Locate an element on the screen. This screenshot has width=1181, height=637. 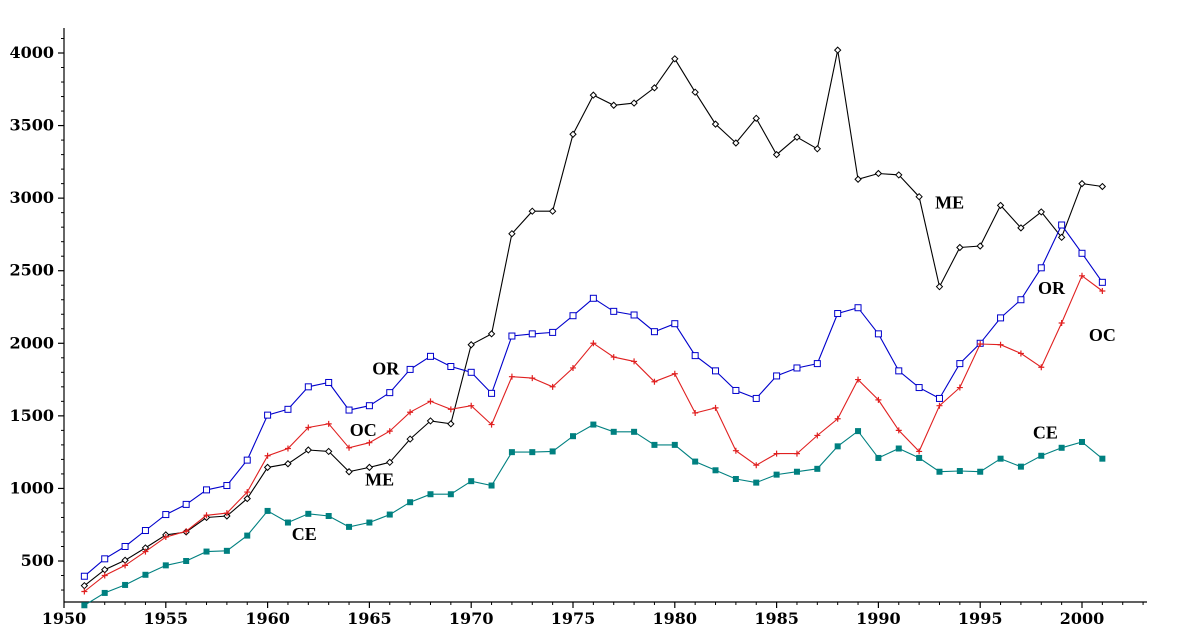
x-tick-label: 1990 is located at coordinates (878, 618).